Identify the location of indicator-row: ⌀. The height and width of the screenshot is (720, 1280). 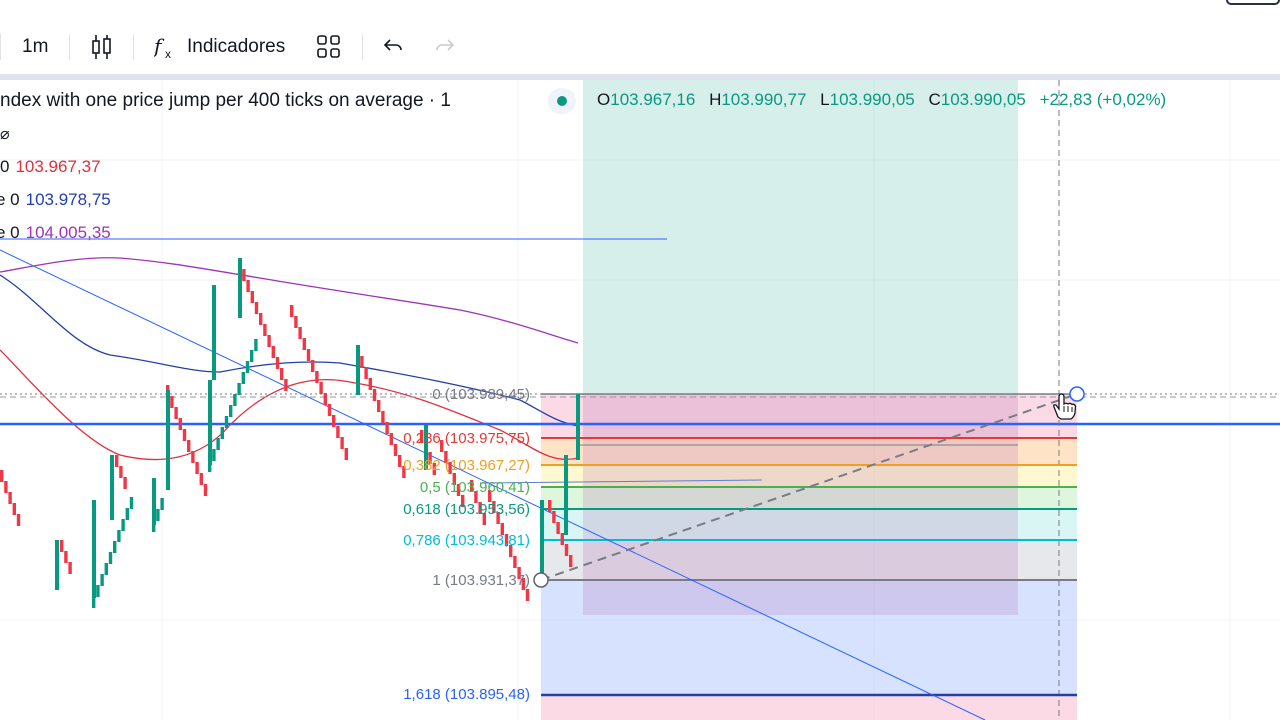
(8, 134).